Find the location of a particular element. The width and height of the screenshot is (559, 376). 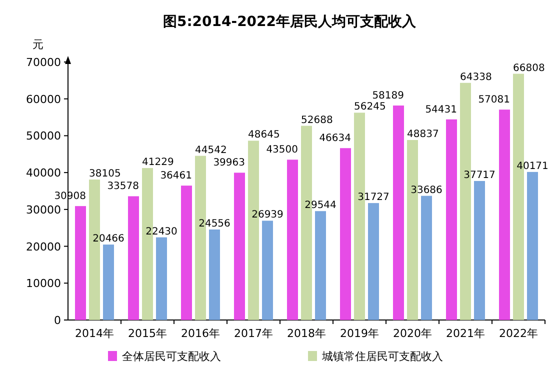

data-label: 52688 is located at coordinates (317, 120).